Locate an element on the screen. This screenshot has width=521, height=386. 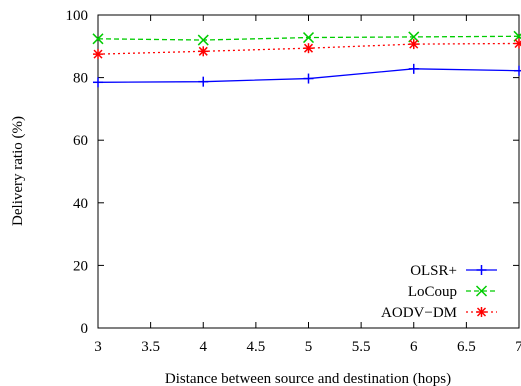
x-tick-label: 7 is located at coordinates (518, 347).